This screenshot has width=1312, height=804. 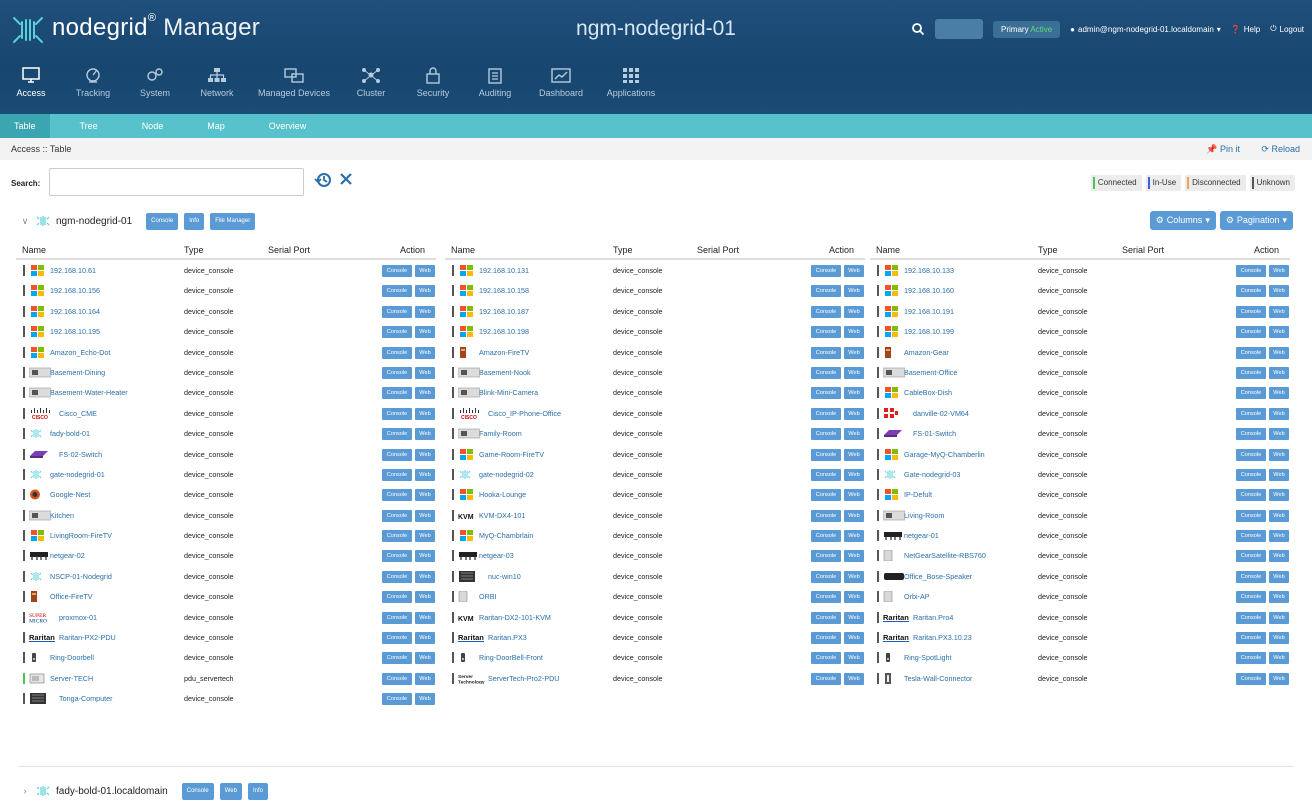 I want to click on nav-network: Network, so click(x=217, y=86).